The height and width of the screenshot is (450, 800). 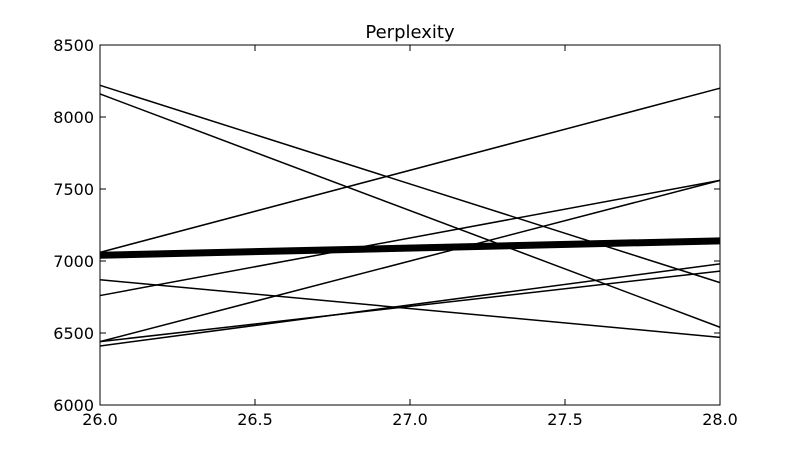 What do you see at coordinates (73, 189) in the screenshot?
I see `y-tick-label: 7500` at bounding box center [73, 189].